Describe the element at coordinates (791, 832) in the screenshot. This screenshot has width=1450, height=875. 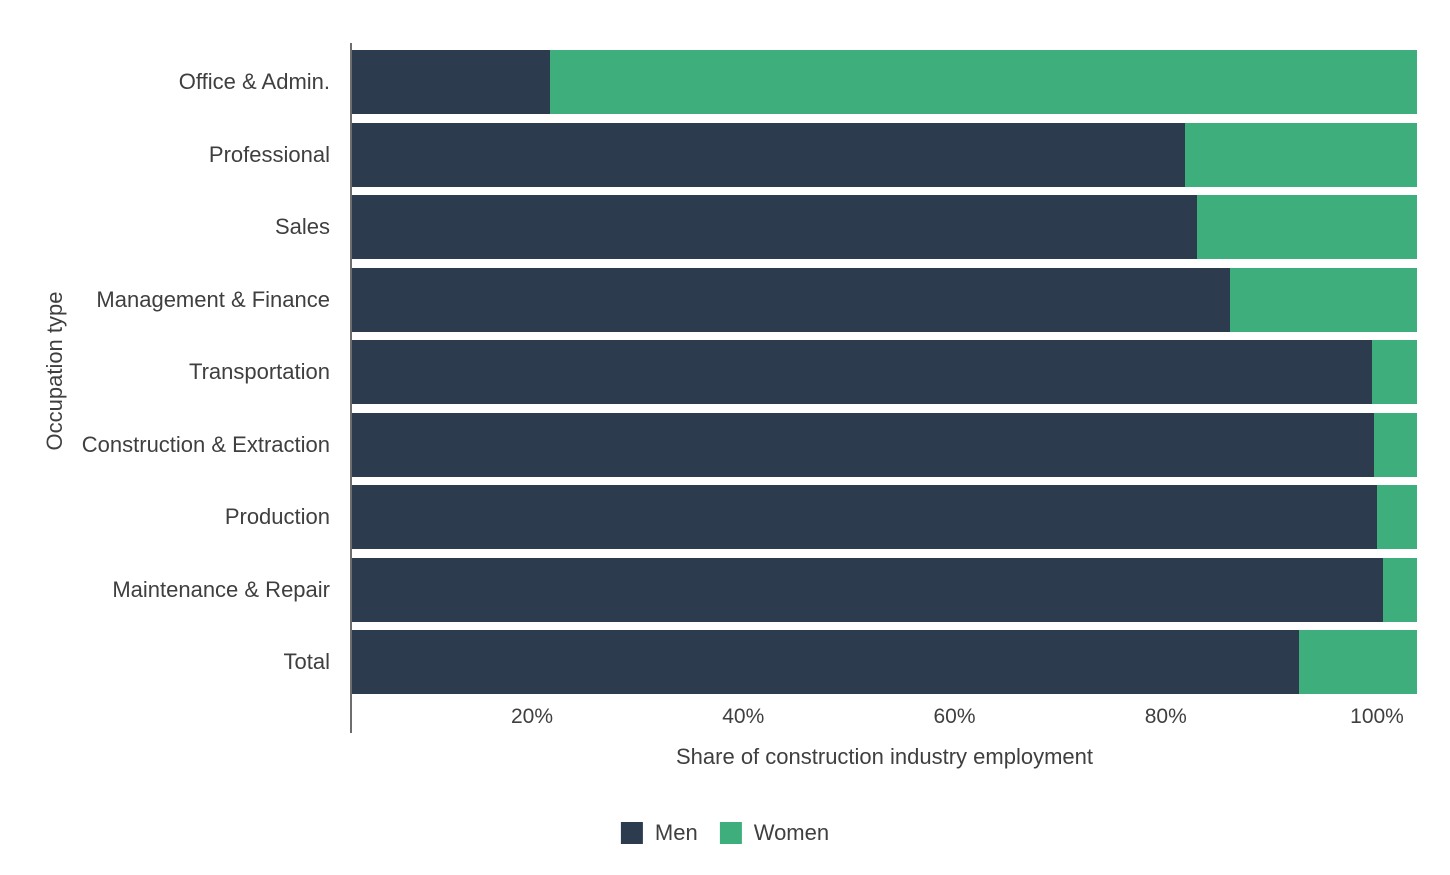
I see `legend-label: Women` at that location.